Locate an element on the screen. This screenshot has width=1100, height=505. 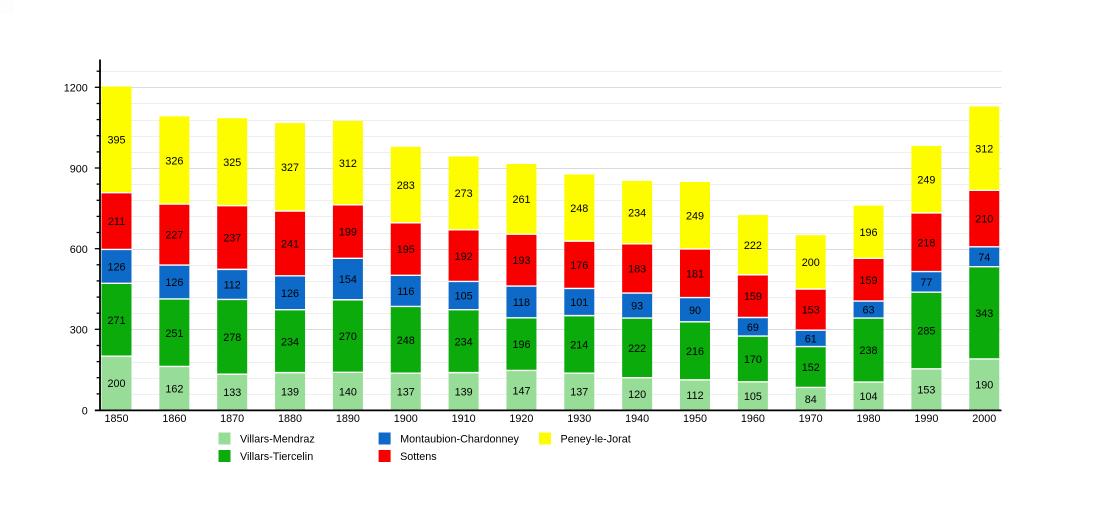
svg-text: 211 is located at coordinates (116, 222).